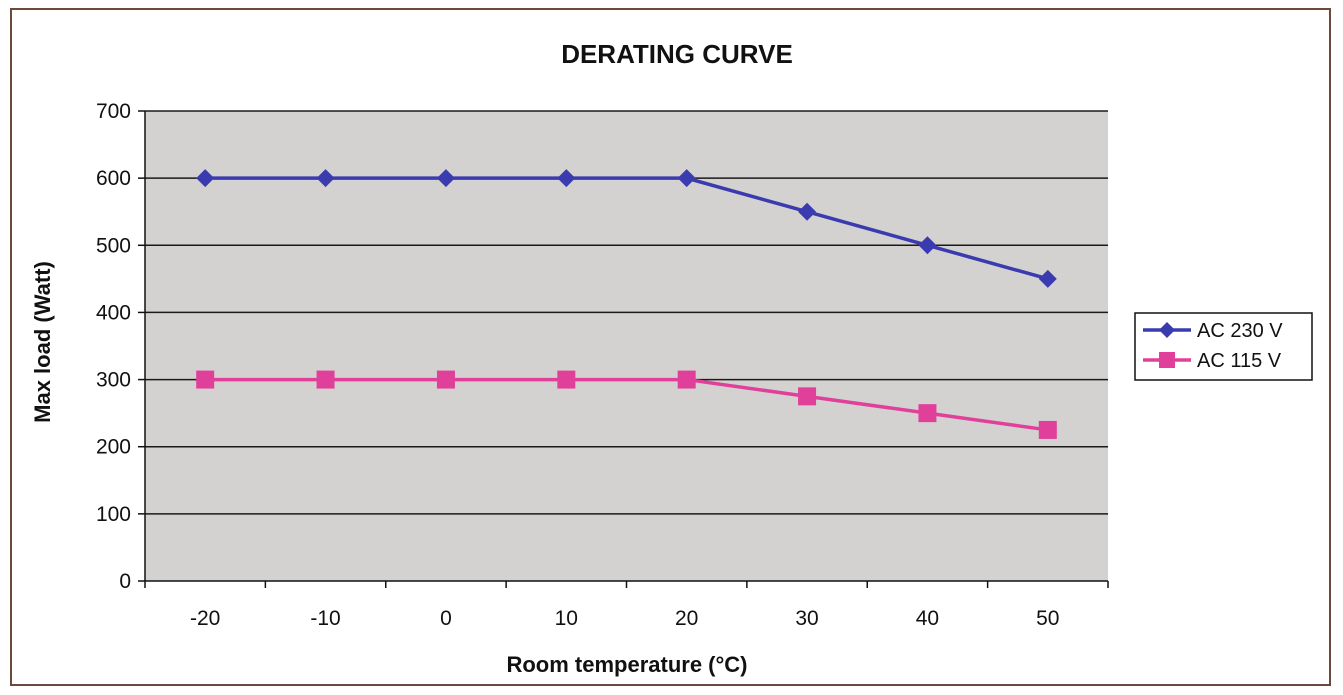 This screenshot has height=695, width=1343. Describe the element at coordinates (677, 54) in the screenshot. I see `chart-title: DERATING CURVE` at that location.